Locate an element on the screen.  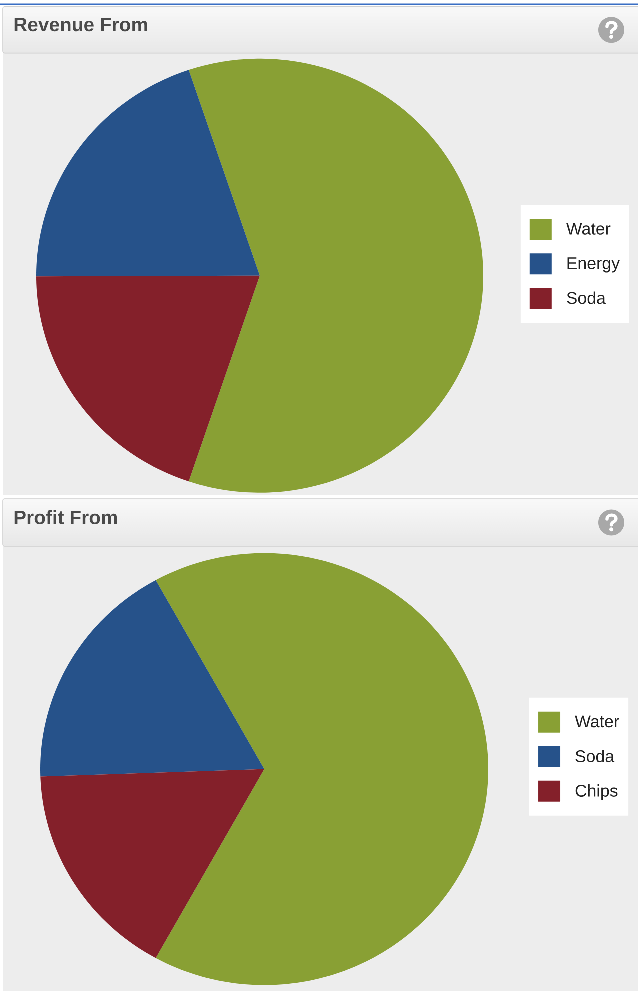
chart-title: Revenue From is located at coordinates (81, 25).